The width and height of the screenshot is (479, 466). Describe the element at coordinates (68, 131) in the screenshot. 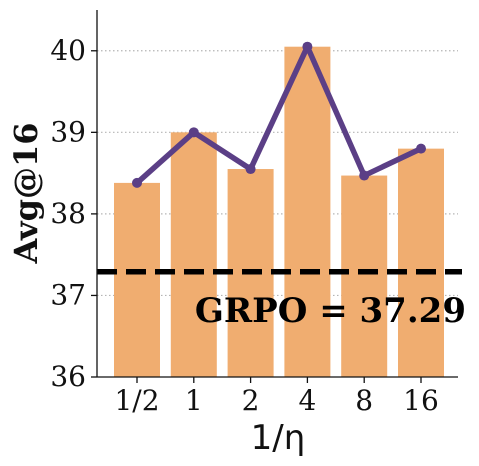

I see `y-tick-label: 39` at that location.